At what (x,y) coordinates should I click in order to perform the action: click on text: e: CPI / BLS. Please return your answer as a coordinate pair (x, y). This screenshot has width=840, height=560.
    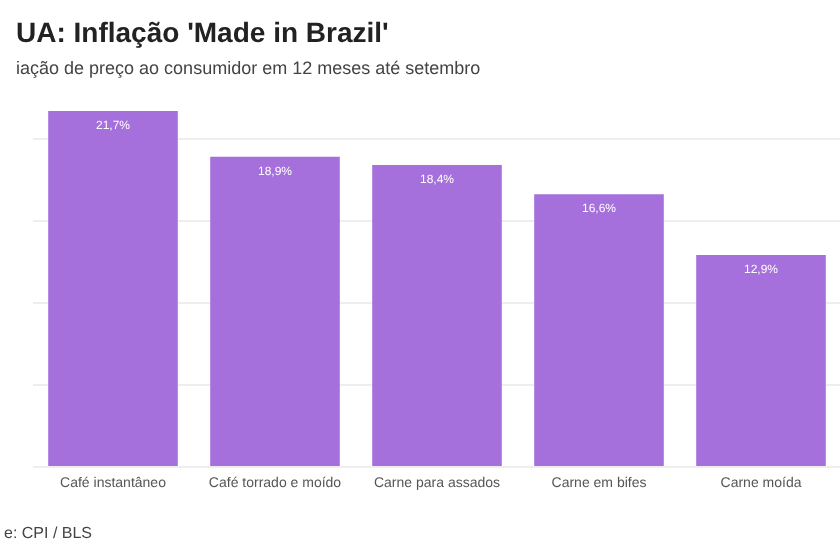
    Looking at the image, I should click on (48, 533).